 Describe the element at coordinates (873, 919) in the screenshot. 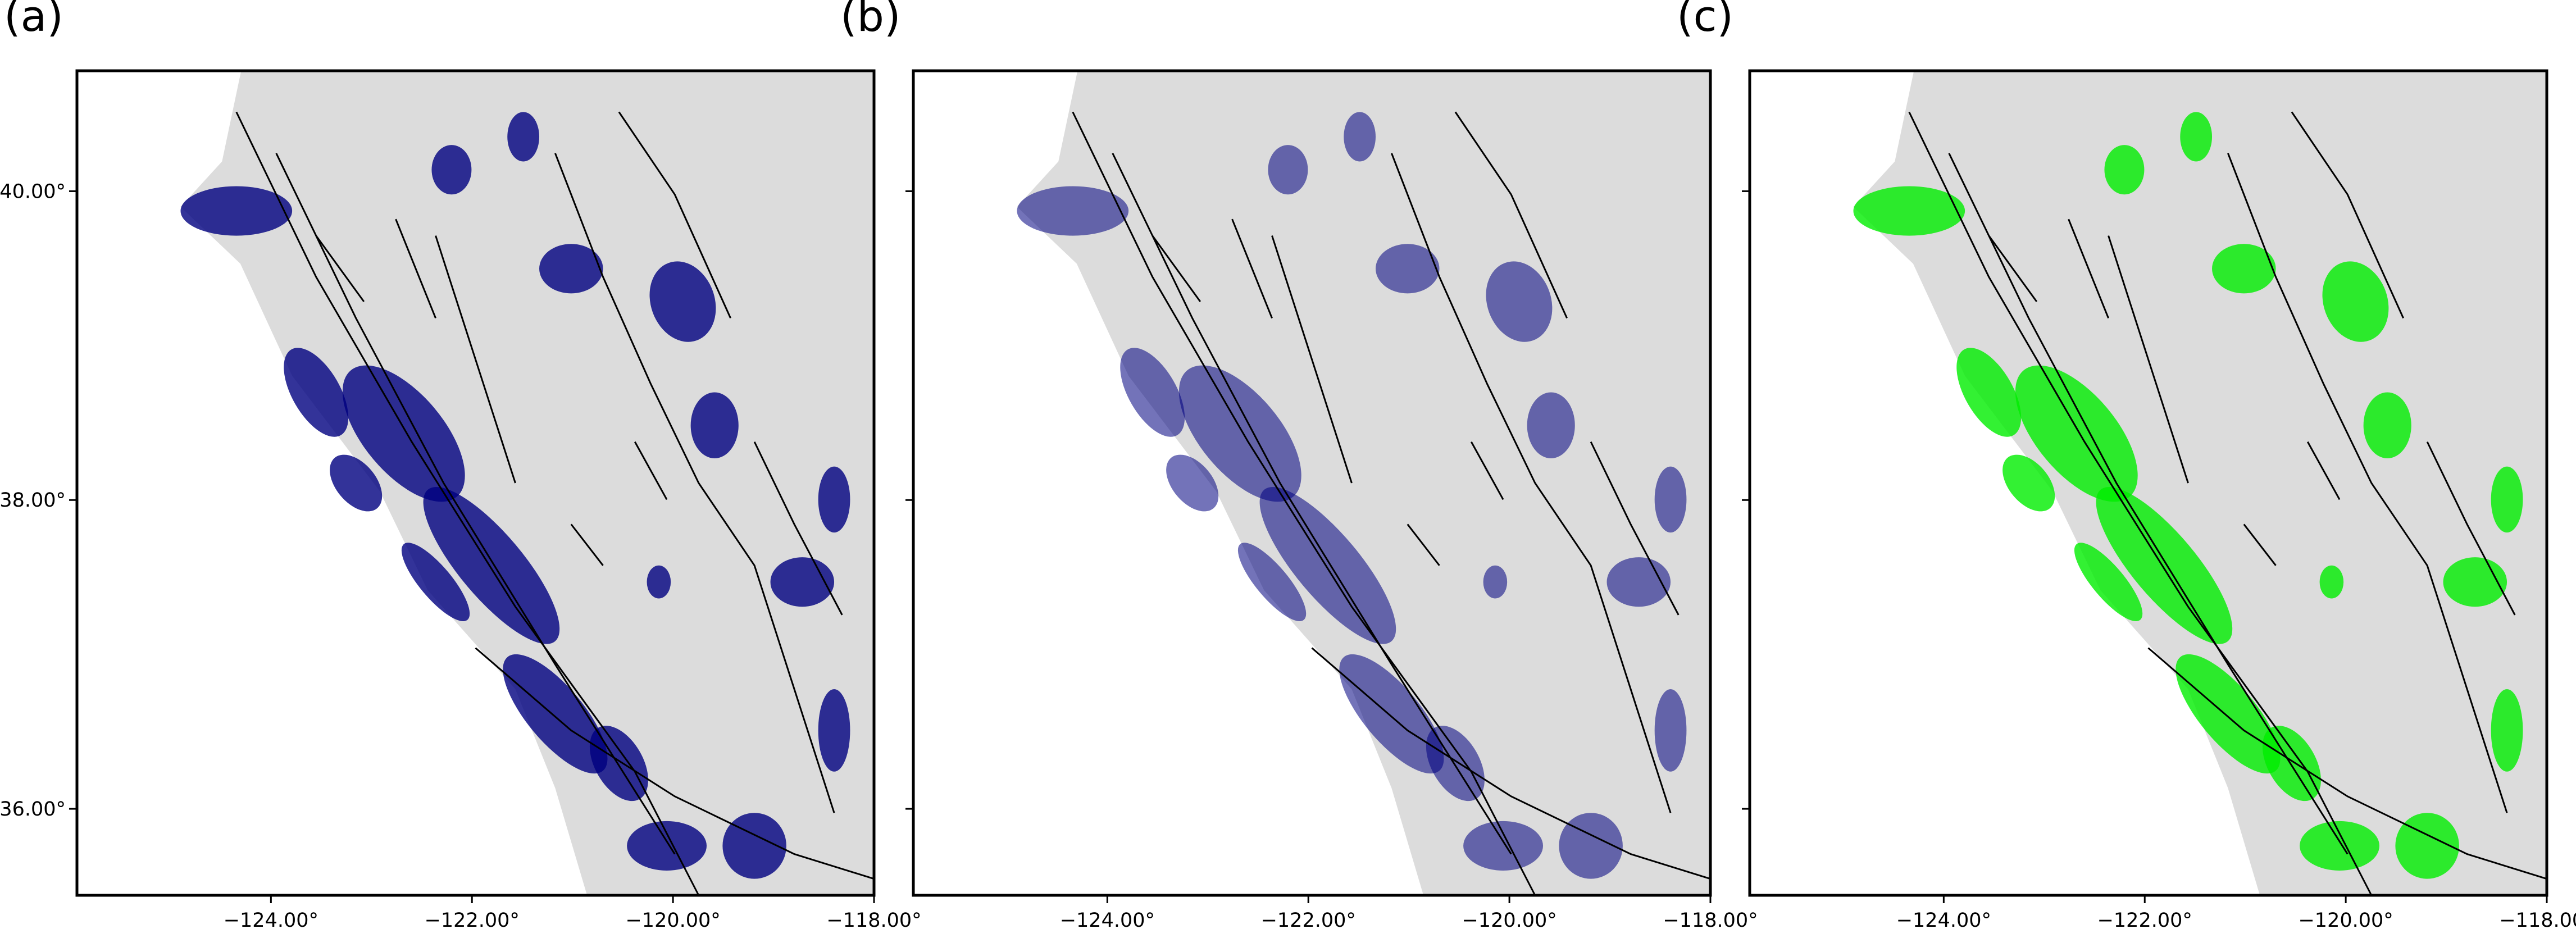

I see `x-tick-label: −118.00°` at that location.